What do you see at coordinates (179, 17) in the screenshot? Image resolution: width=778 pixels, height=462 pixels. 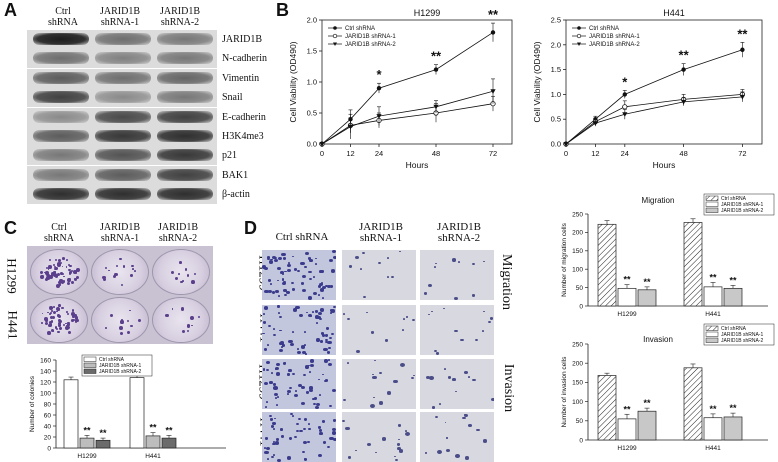 I see `blot-col-shrna2: JARID1B shRNA-2` at bounding box center [179, 17].